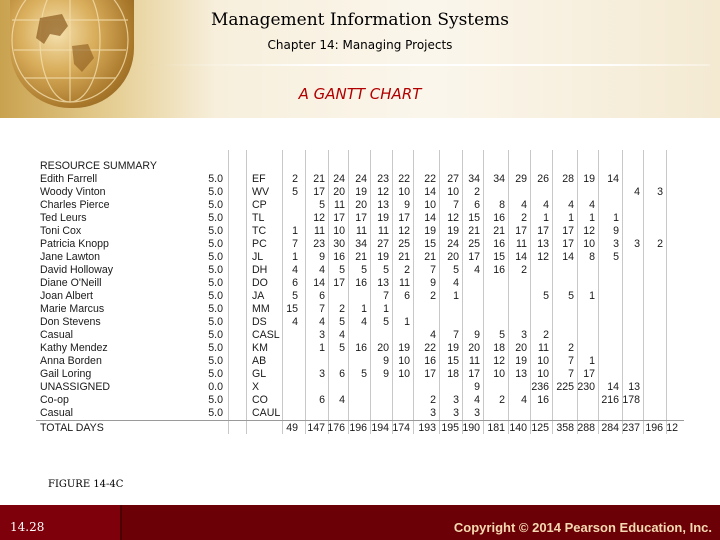  Describe the element at coordinates (56, 335) in the screenshot. I see `resource-name: Casual` at that location.